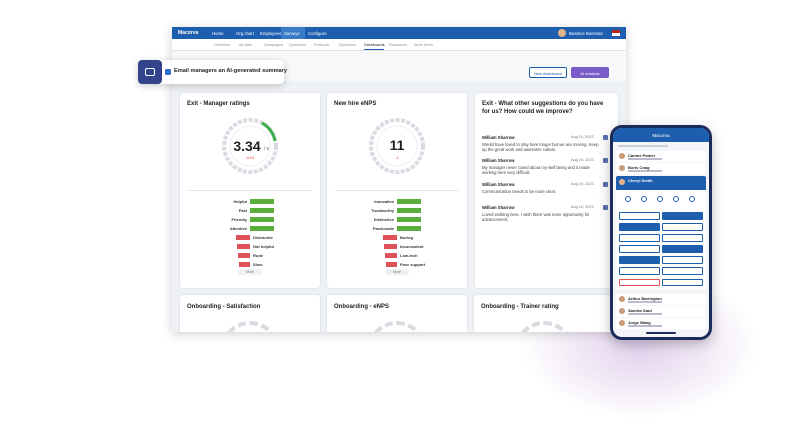  What do you see at coordinates (250, 158) in the screenshot?
I see `change: -0.01` at bounding box center [250, 158].